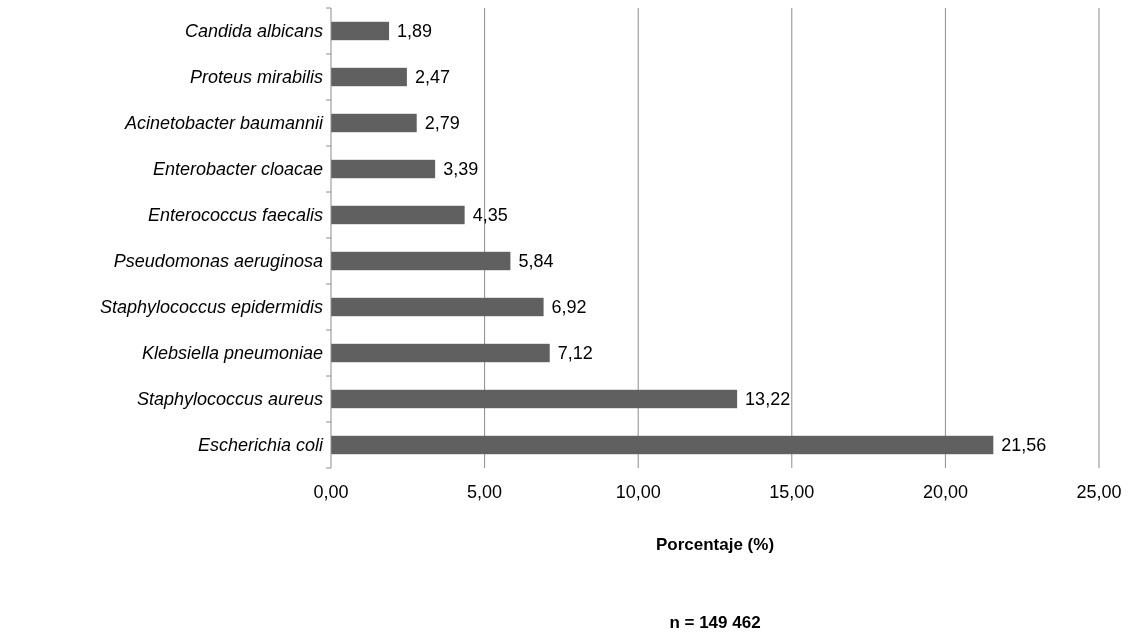 This screenshot has height=639, width=1141. What do you see at coordinates (415, 31) in the screenshot?
I see `data-label: 1,89` at bounding box center [415, 31].